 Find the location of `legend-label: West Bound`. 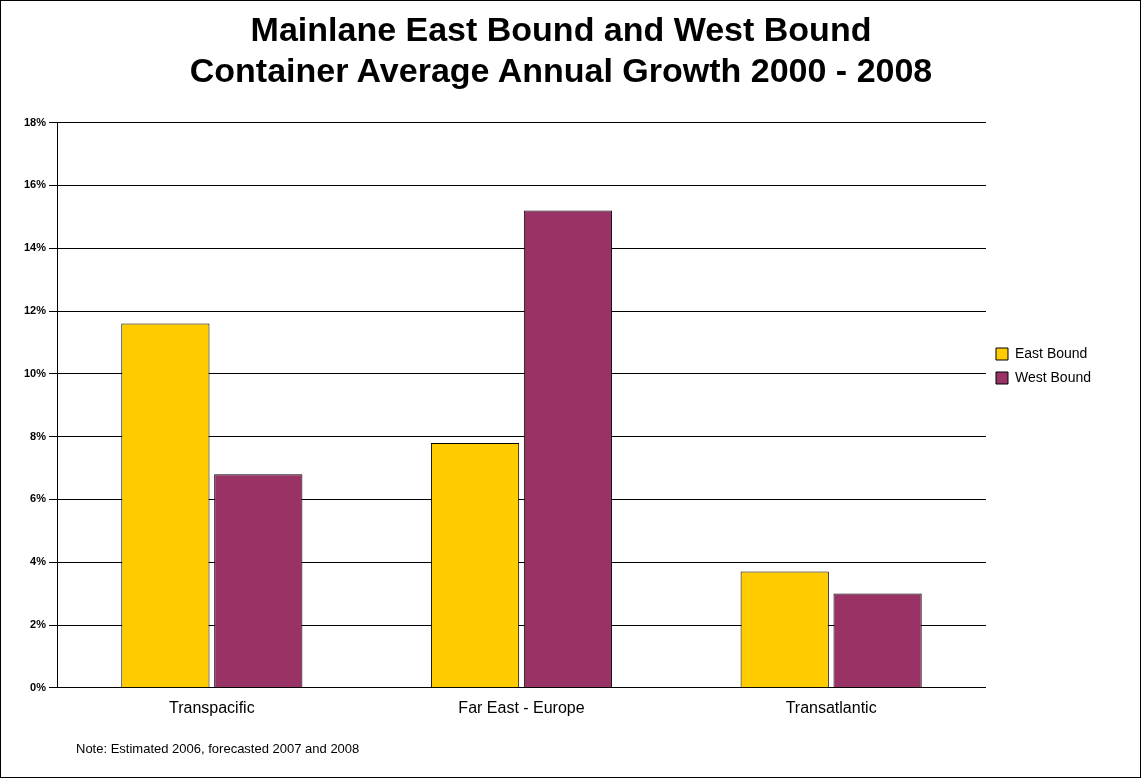

legend-label: West Bound is located at coordinates (1053, 376).